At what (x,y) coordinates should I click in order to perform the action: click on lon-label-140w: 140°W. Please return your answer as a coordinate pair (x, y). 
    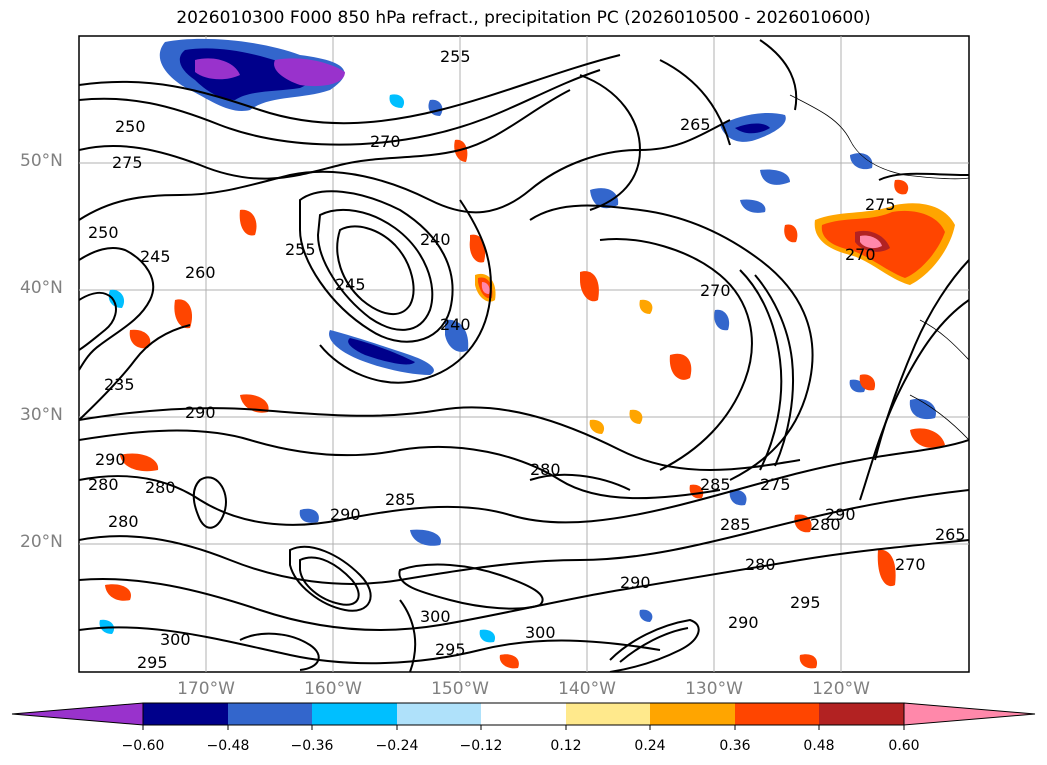
    Looking at the image, I should click on (587, 689).